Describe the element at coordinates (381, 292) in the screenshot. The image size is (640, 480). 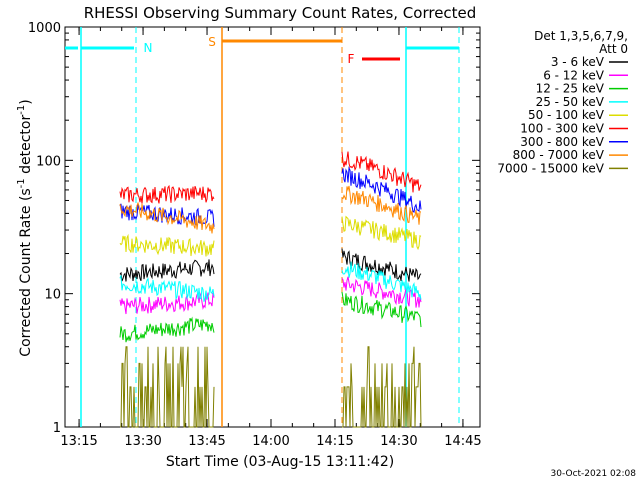
I see `series-line-6-12keV-seg2` at that location.